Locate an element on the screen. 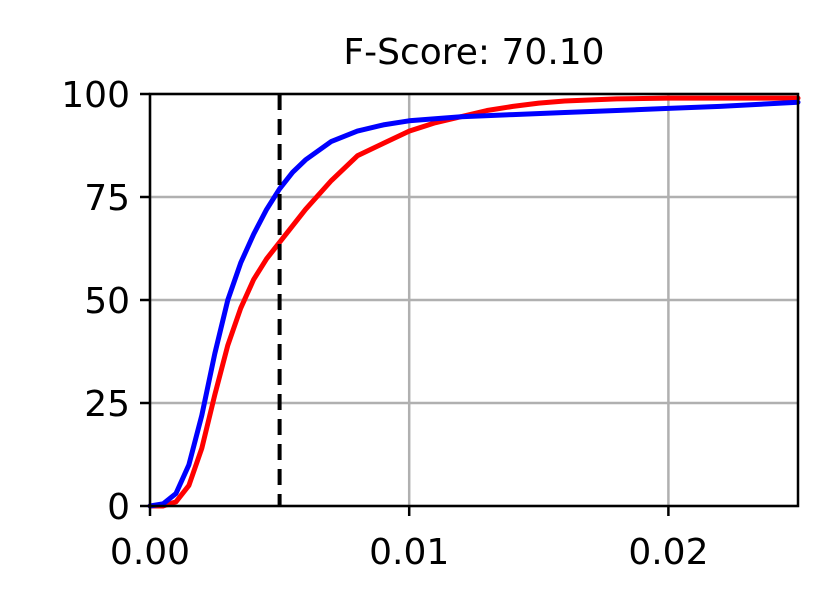 This screenshot has width=832, height=614. y-tick-label: 100 is located at coordinates (95, 95).